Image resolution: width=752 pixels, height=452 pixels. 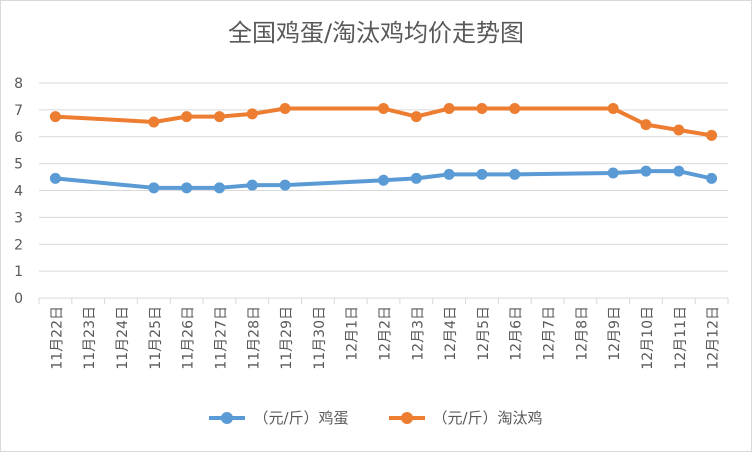 What do you see at coordinates (90, 338) in the screenshot?
I see `x-tick-label: 11月23日` at bounding box center [90, 338].